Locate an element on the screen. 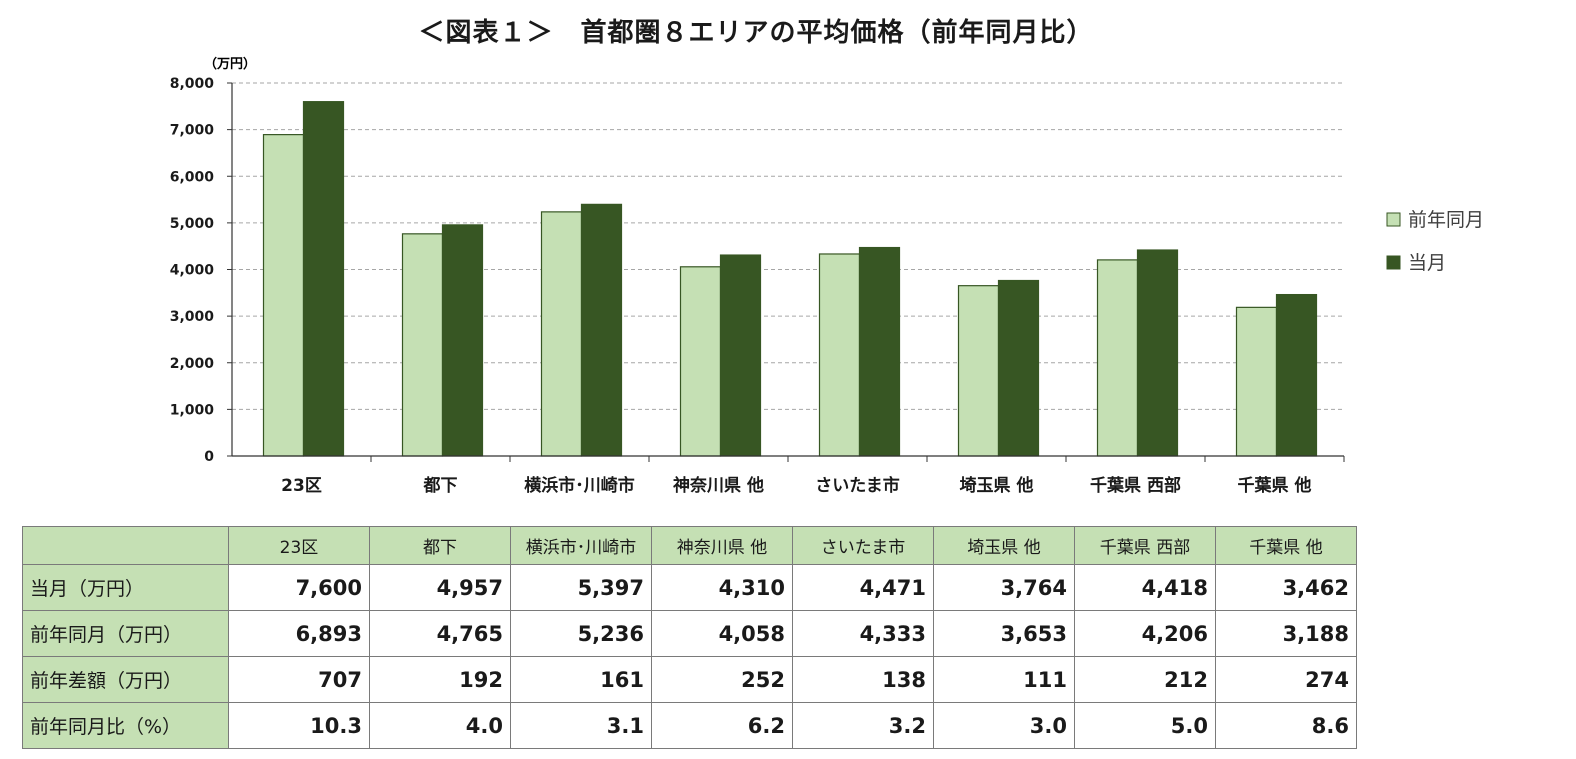 Image resolution: width=1576 pixels, height=759 pixels. table-cell: 138 is located at coordinates (863, 679).